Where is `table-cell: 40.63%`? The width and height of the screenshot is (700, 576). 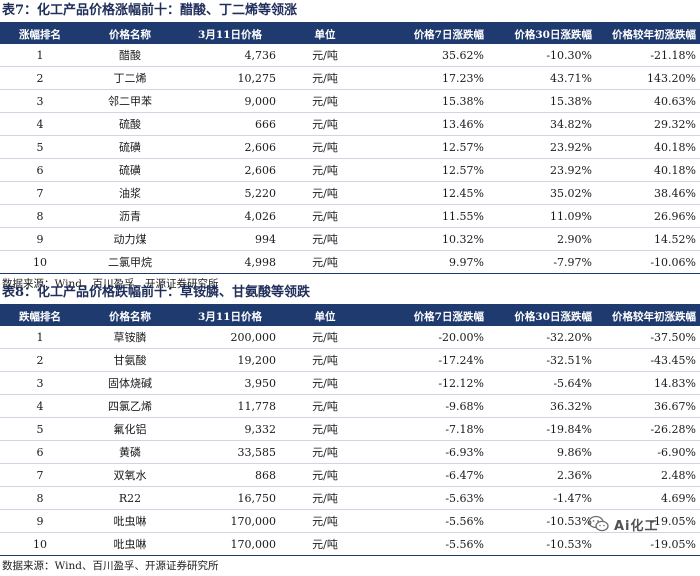
table-cell: 40.63% is located at coordinates (648, 101).